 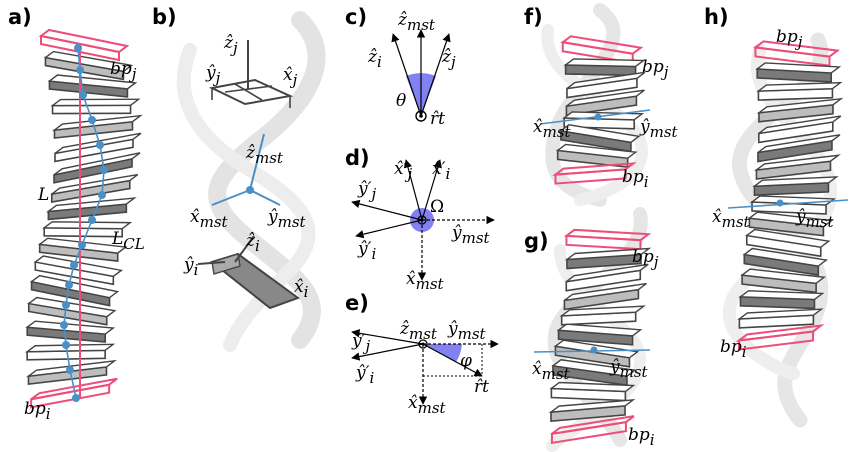 I want to click on panel-g-label-ymst: ŷmst, so click(x=629, y=369).